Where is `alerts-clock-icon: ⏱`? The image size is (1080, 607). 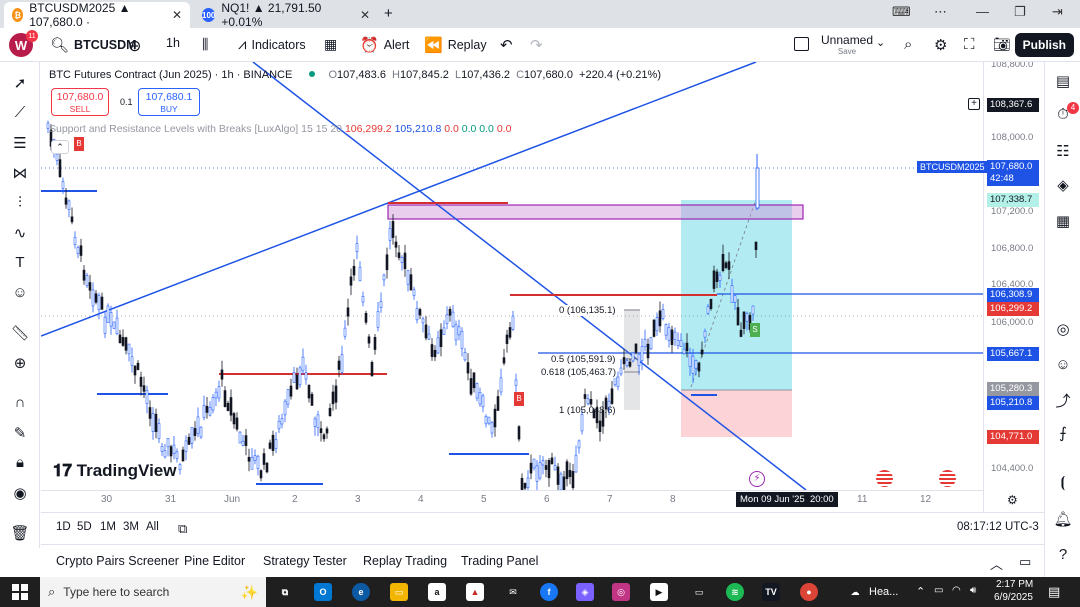
alerts-clock-icon: ⏱ is located at coordinates (1063, 114).